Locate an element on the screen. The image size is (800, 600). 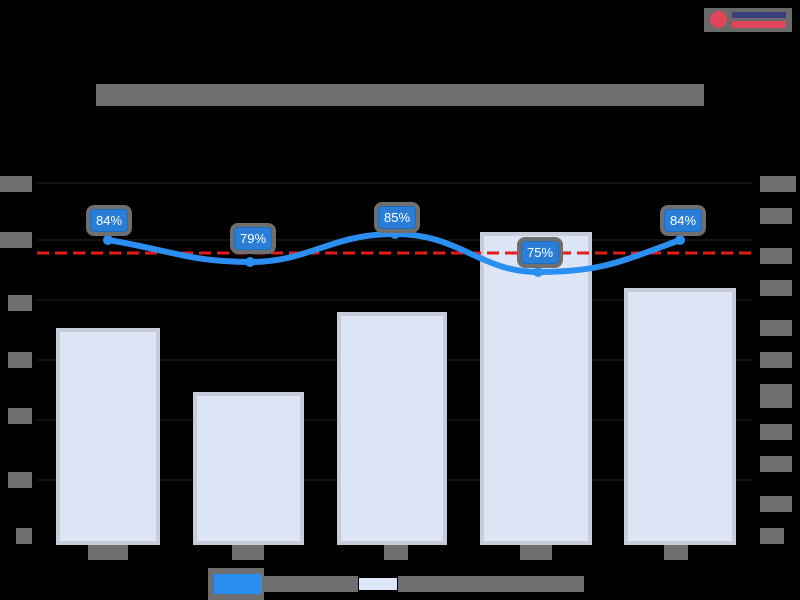
brand-logo is located at coordinates (748, 20).